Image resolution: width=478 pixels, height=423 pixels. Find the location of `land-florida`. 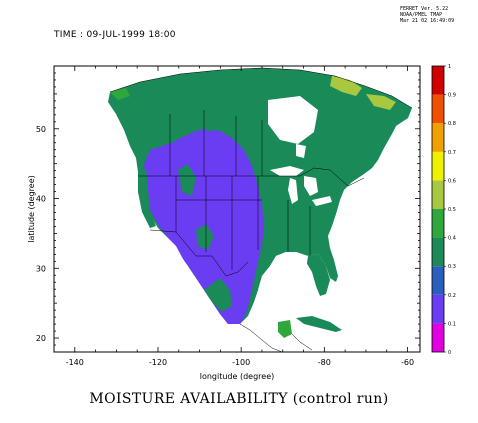

land-florida is located at coordinates (318, 275).